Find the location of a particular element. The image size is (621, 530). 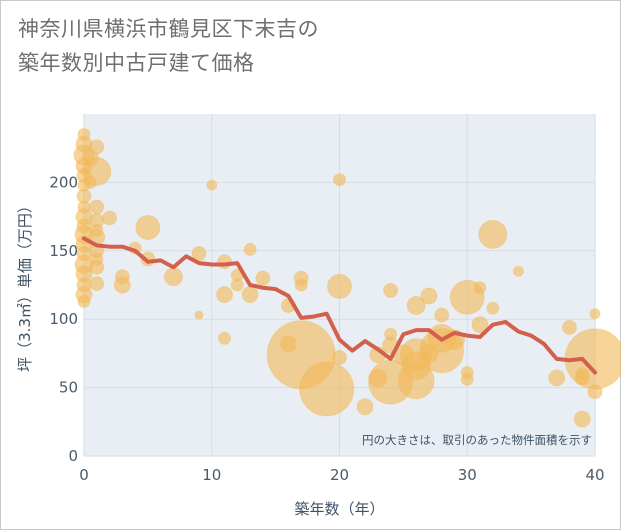

x-tick-label: 30 is located at coordinates (467, 475).